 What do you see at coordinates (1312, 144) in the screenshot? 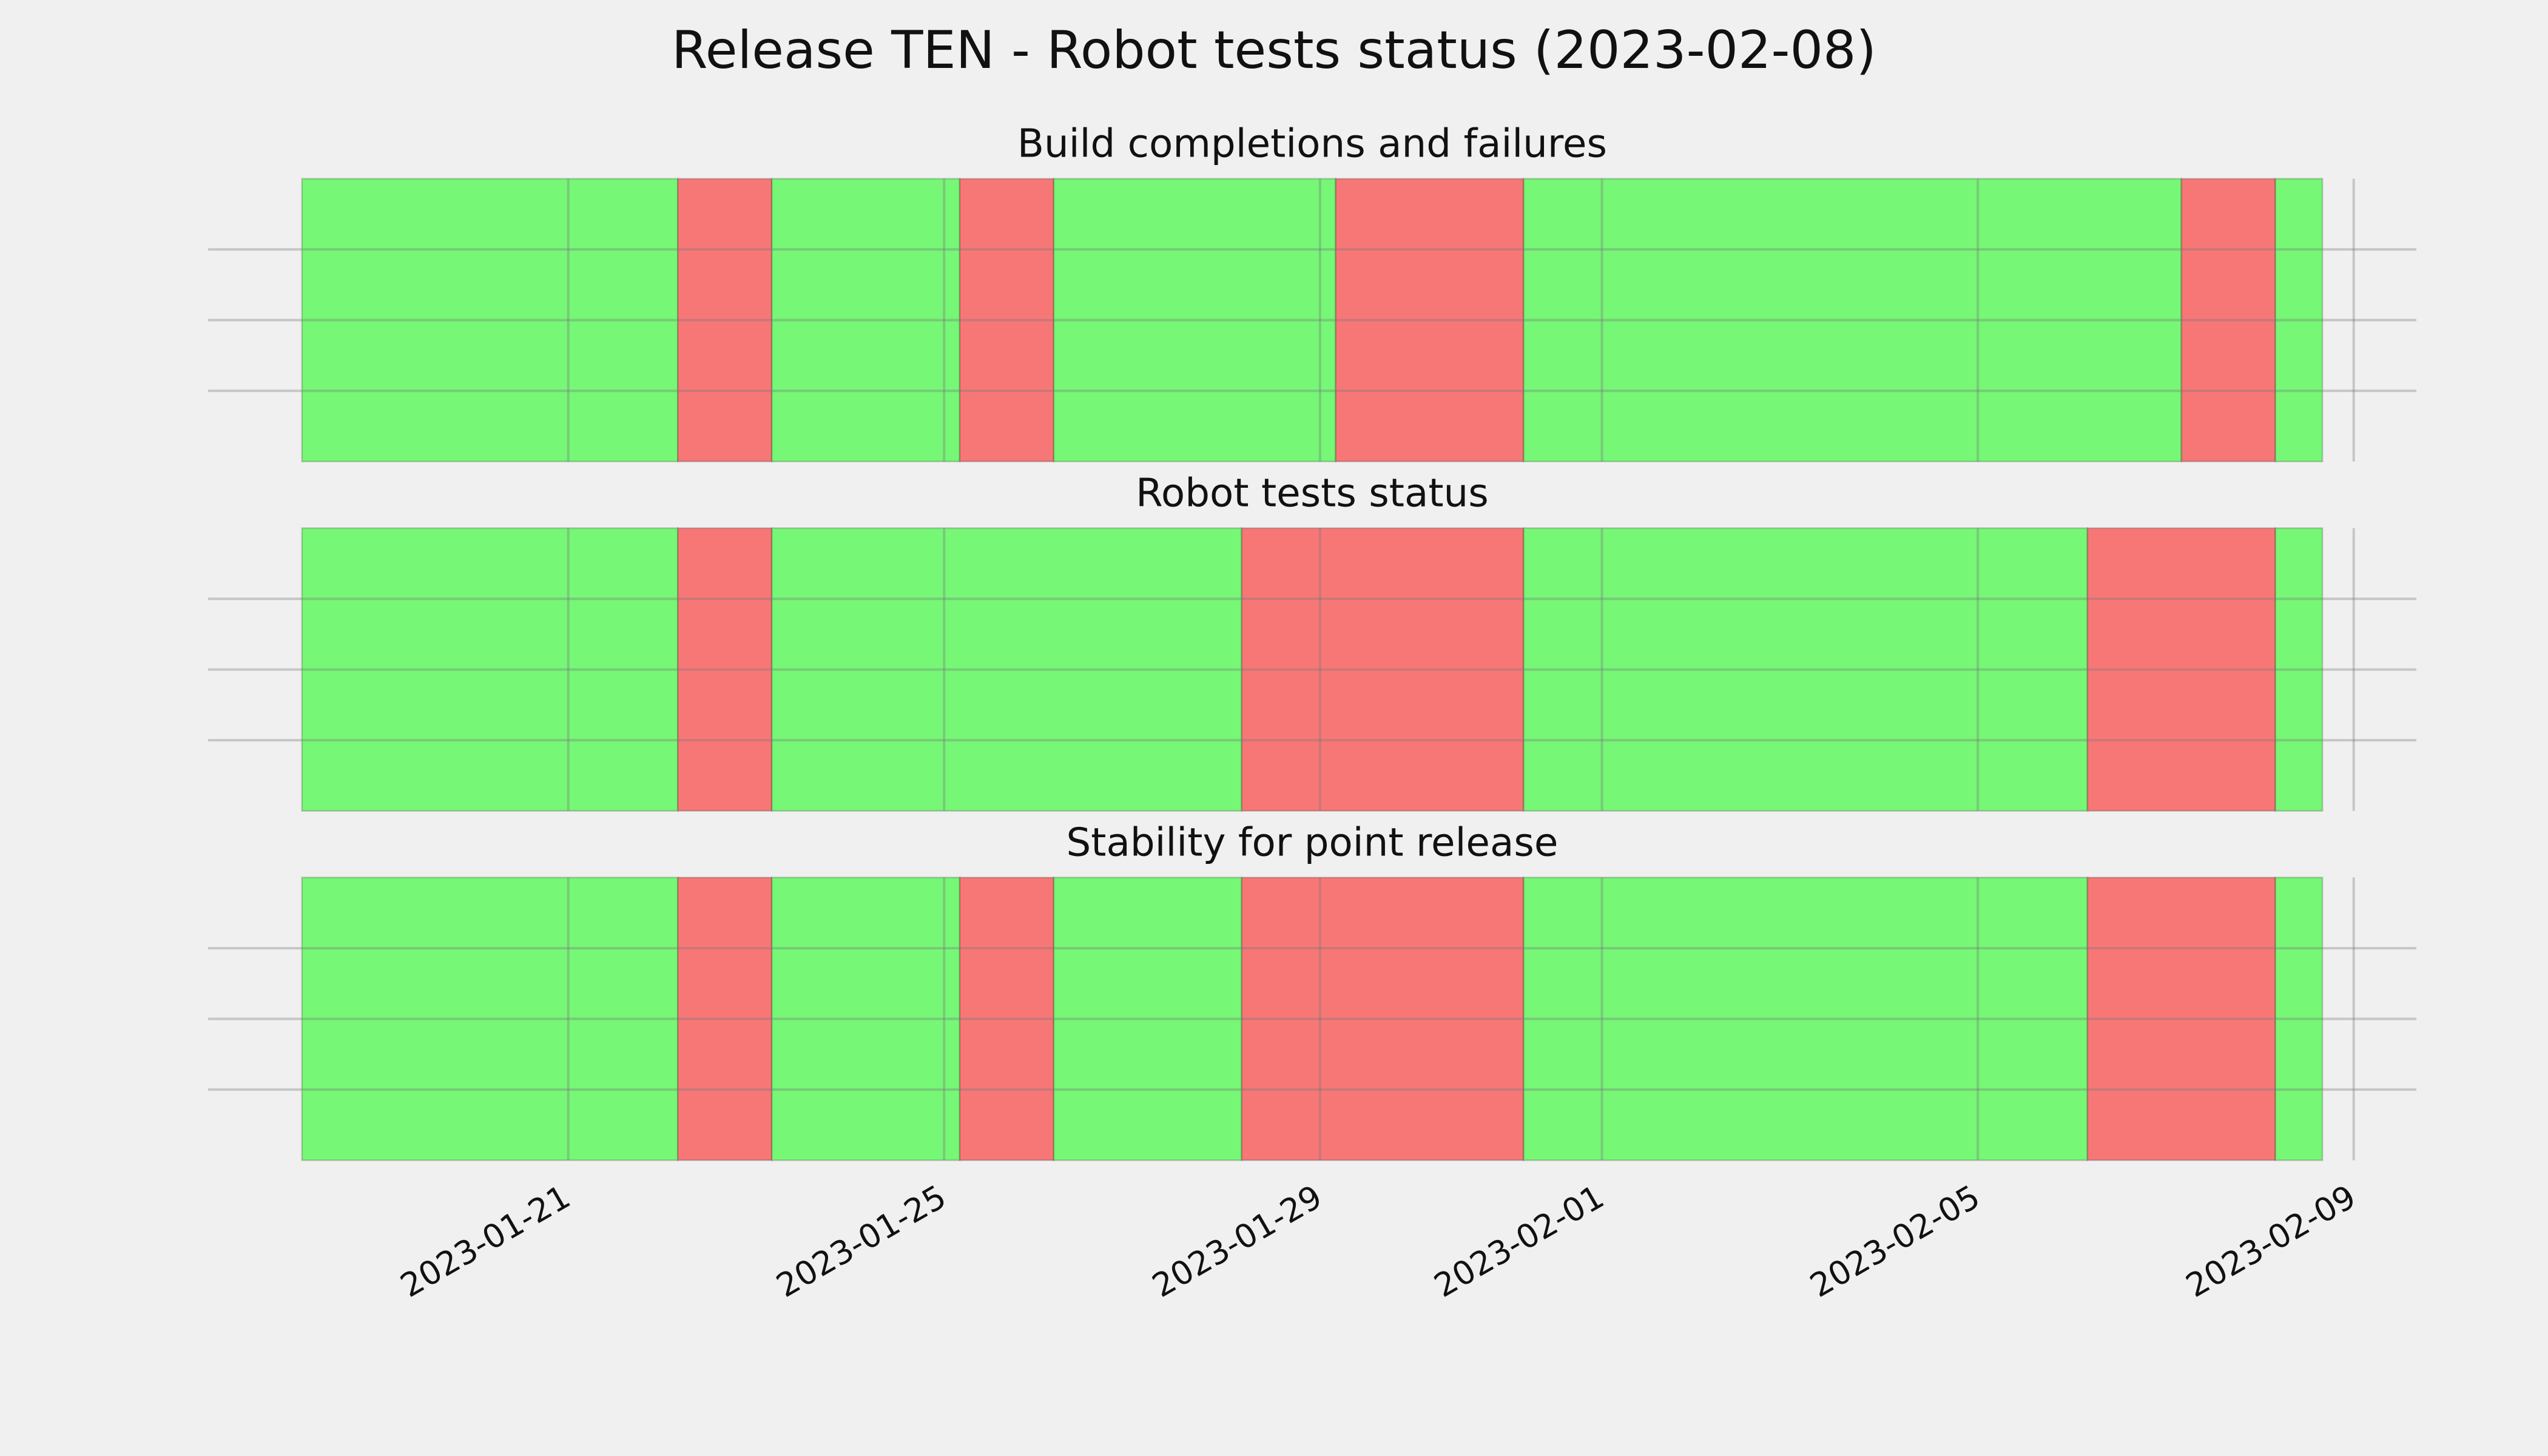
I see `subplot-title: Build completions and failures` at bounding box center [1312, 144].